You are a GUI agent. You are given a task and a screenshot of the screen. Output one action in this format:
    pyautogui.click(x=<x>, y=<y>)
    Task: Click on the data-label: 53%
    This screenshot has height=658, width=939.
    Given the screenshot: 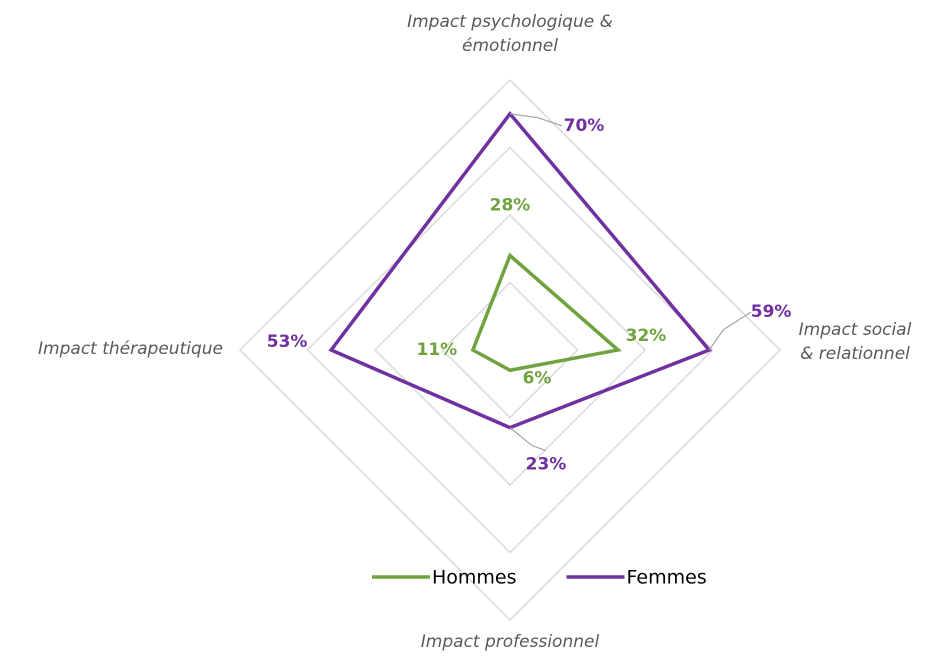 What is the action you would take?
    pyautogui.click(x=287, y=342)
    